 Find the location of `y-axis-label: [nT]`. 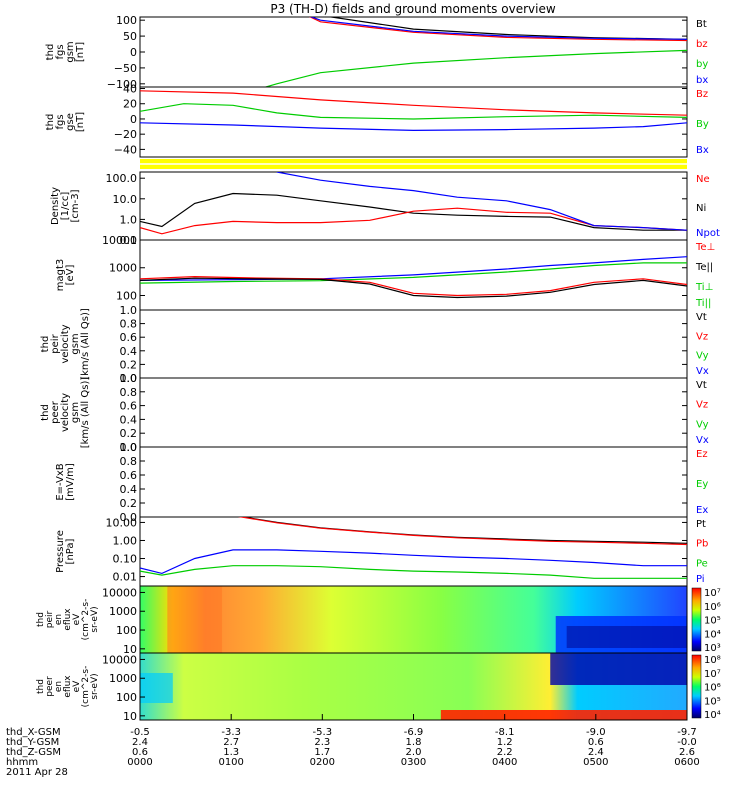

y-axis-label: [nT] is located at coordinates (80, 52).